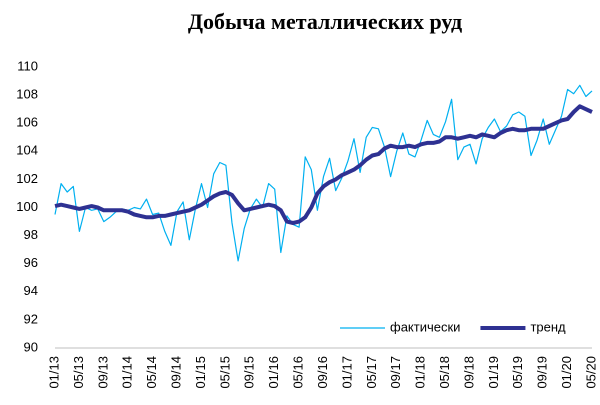  Describe the element at coordinates (395, 372) in the screenshot. I see `x-tick-label: 09/17` at that location.